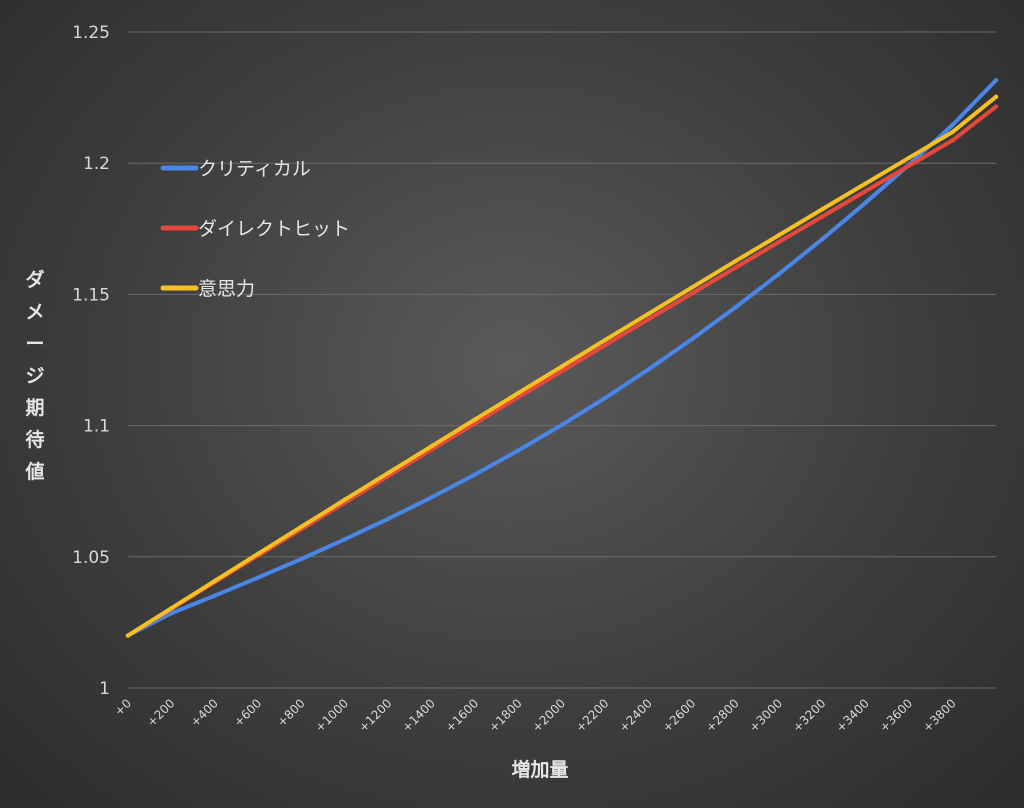  What do you see at coordinates (34, 439) in the screenshot?
I see `y-axis-title-char: 待` at bounding box center [34, 439].